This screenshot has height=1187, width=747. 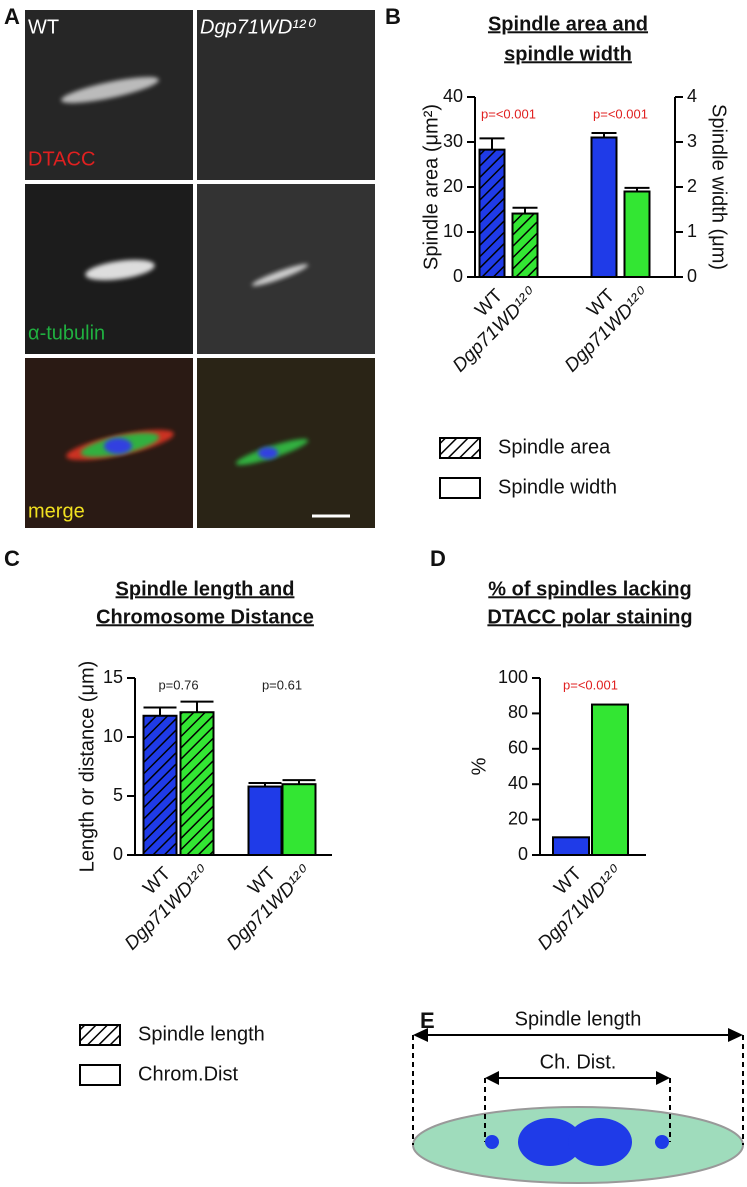 I want to click on panel-letter: A, so click(x=12, y=16).